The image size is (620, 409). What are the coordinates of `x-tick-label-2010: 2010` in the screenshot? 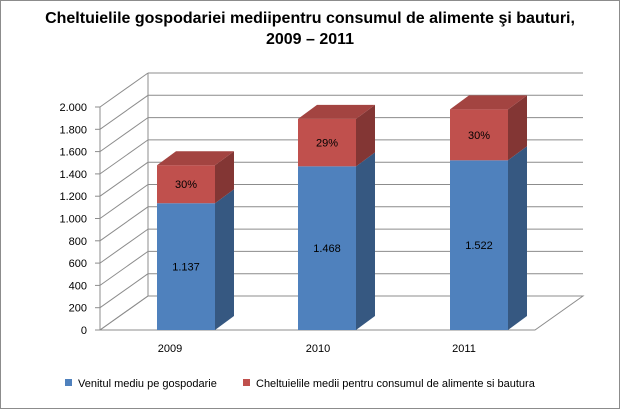 It's located at (318, 349).